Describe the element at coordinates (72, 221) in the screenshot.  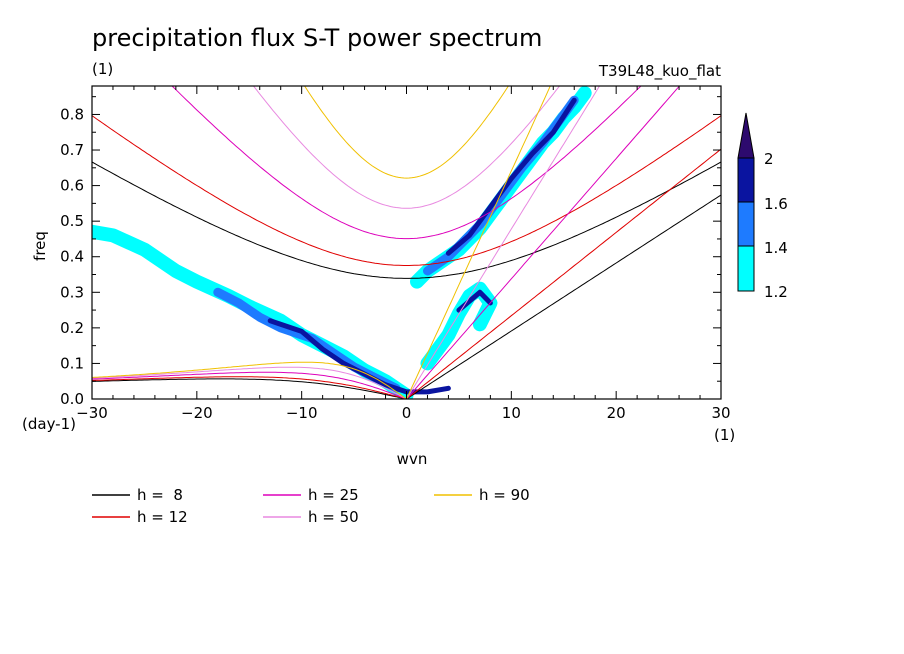
I see `y-tick-label: 0.5` at that location.